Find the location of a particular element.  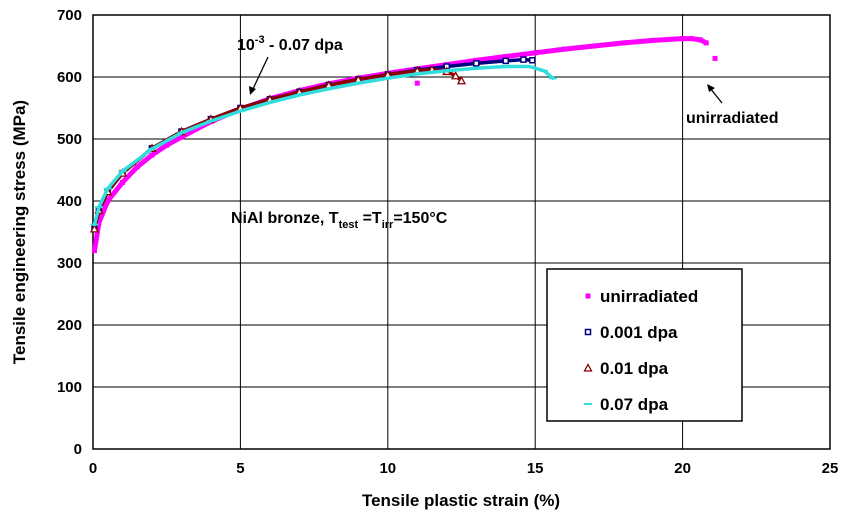

y-tick-label: 0 is located at coordinates (78, 449).